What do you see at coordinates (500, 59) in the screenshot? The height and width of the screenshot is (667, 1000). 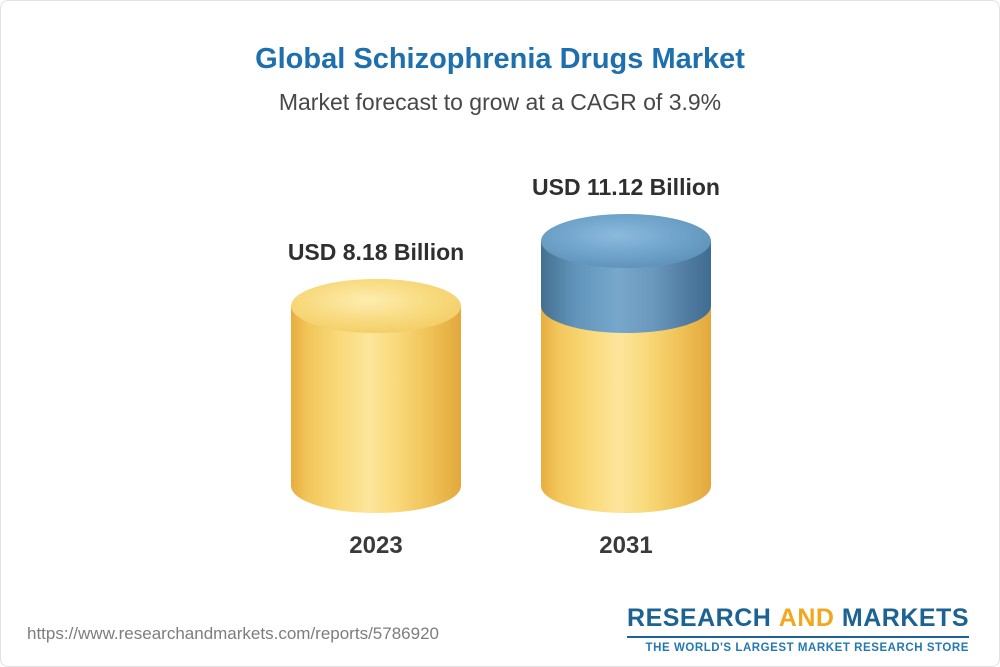 I see `page-title: Global Schizophrenia Drugs Market` at bounding box center [500, 59].